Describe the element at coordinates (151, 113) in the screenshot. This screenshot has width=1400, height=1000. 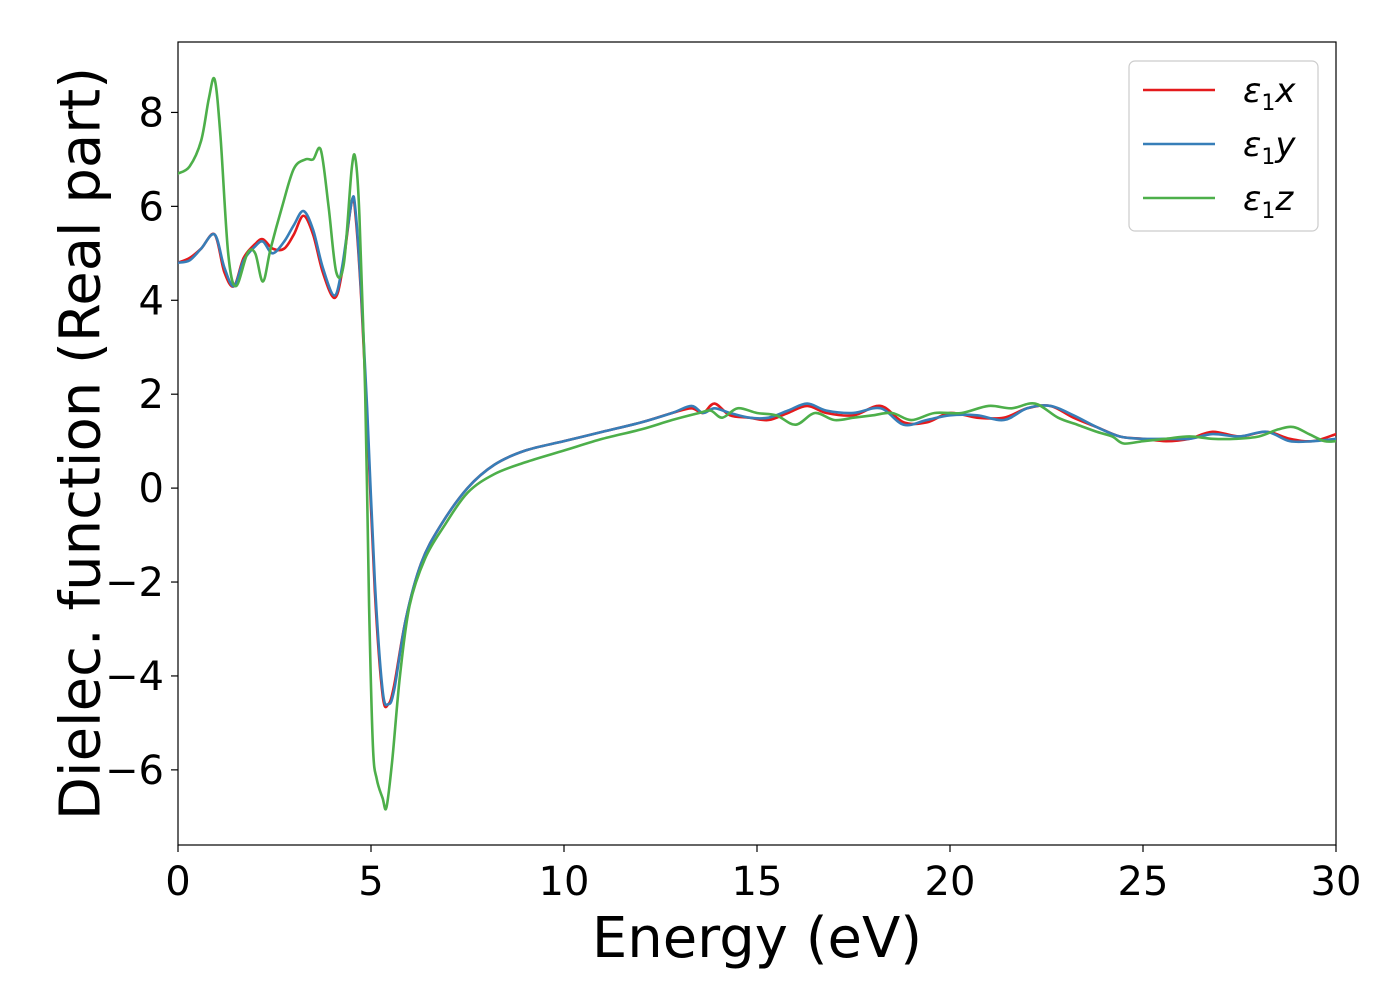
I see `y-tick-label: 8` at that location.